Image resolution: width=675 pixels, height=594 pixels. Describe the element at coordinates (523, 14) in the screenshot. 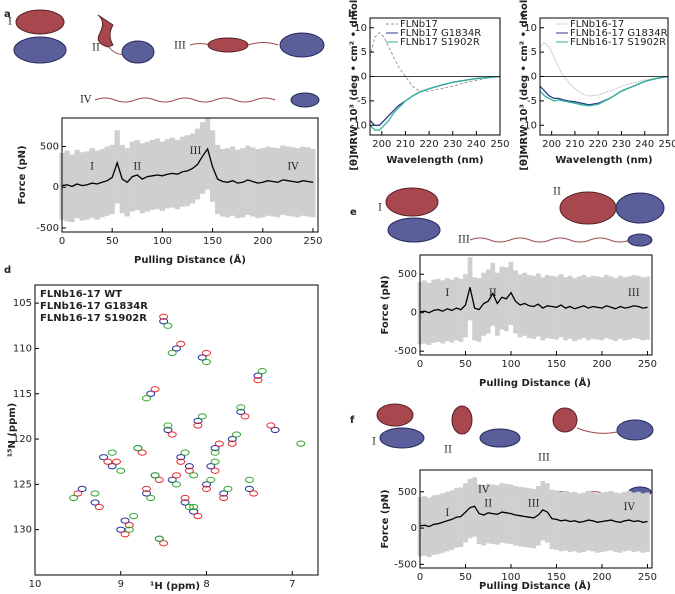

I see `panel-letter: c` at that location.